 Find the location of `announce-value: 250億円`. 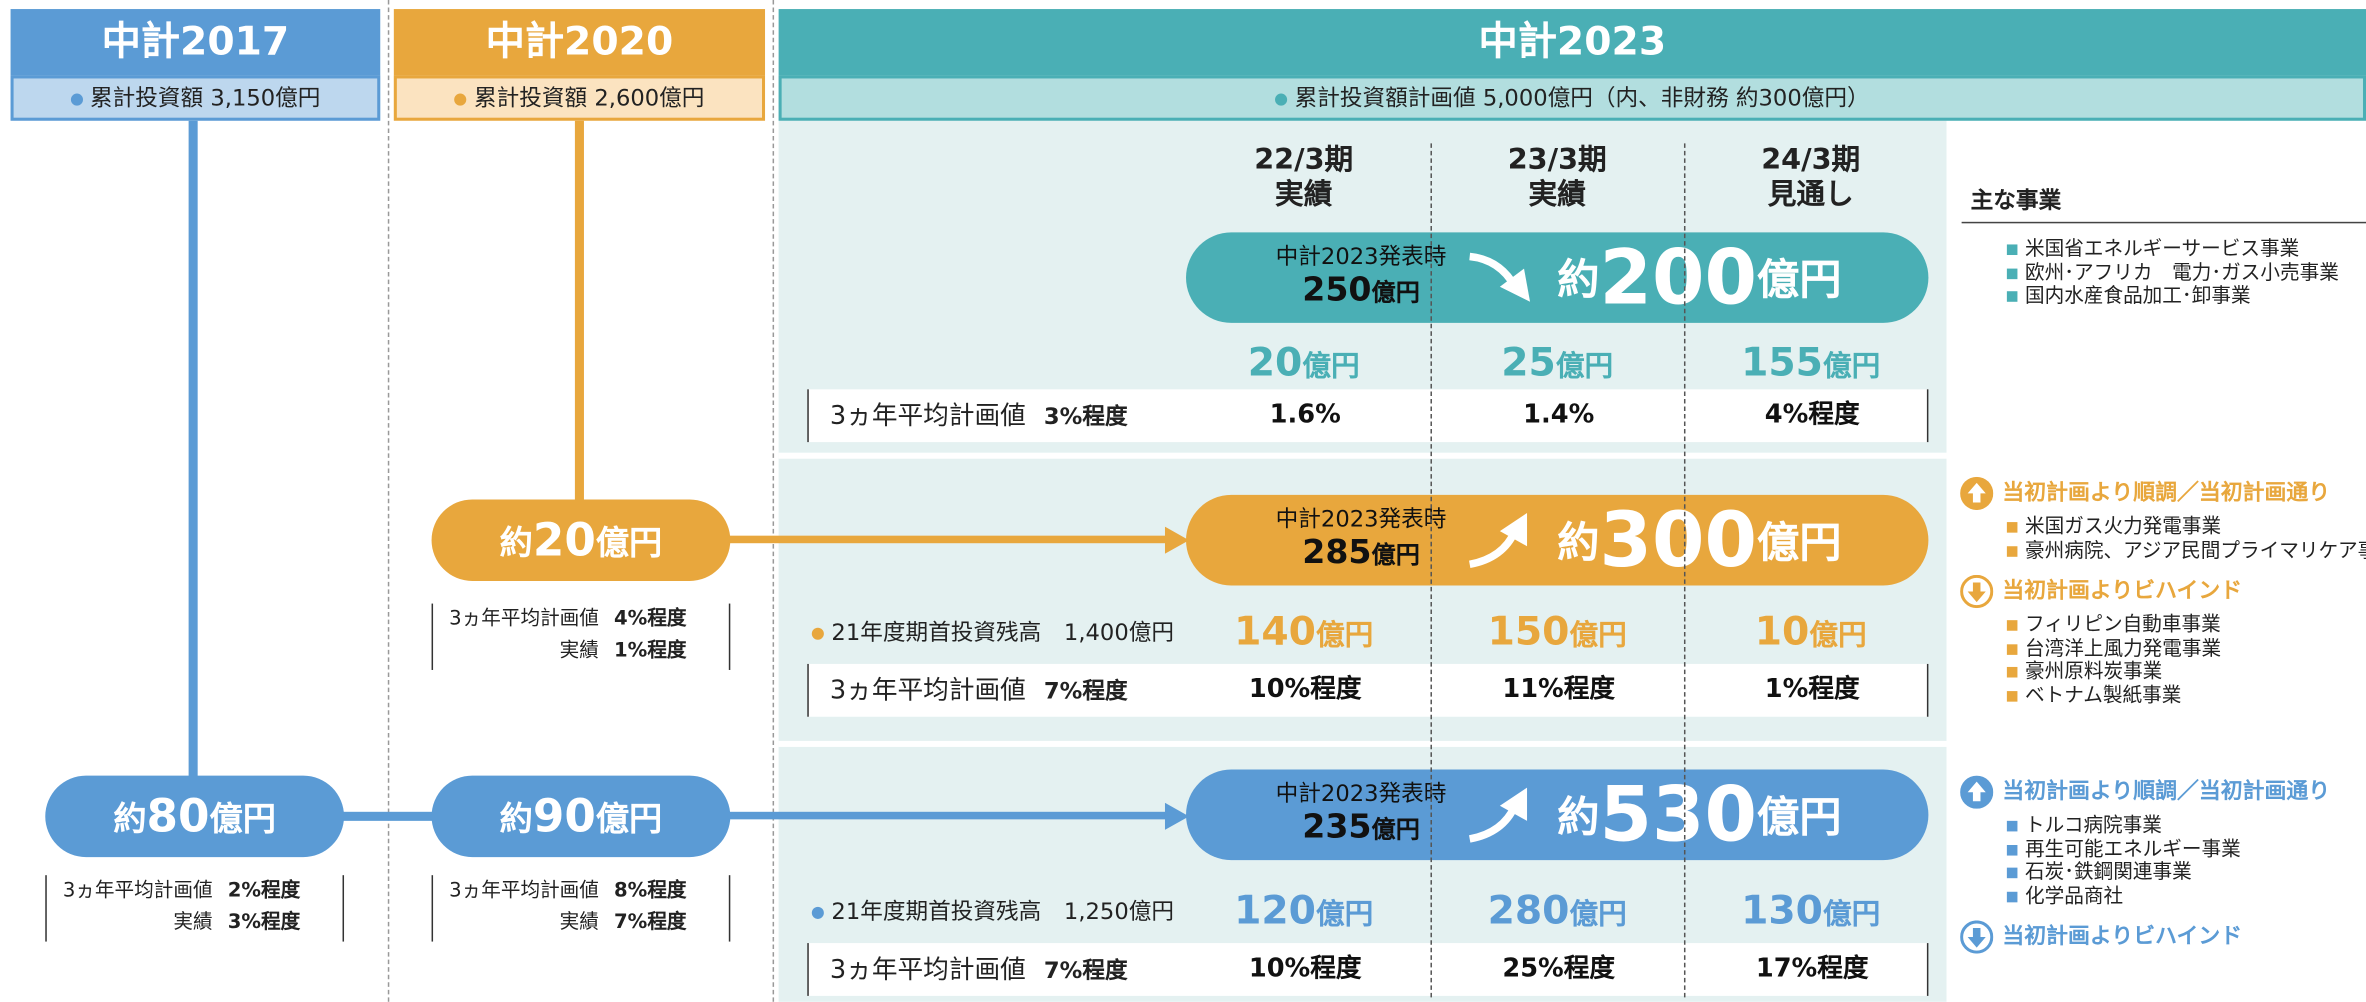

announce-value: 250億円 is located at coordinates (1361, 292).